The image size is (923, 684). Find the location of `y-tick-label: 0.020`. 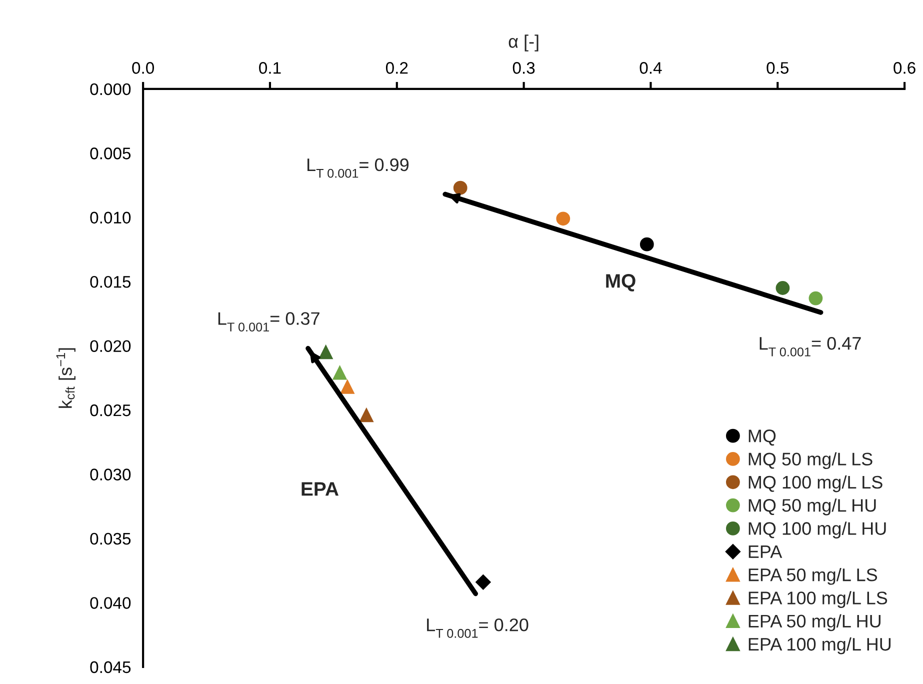

y-tick-label: 0.020 is located at coordinates (110, 346).